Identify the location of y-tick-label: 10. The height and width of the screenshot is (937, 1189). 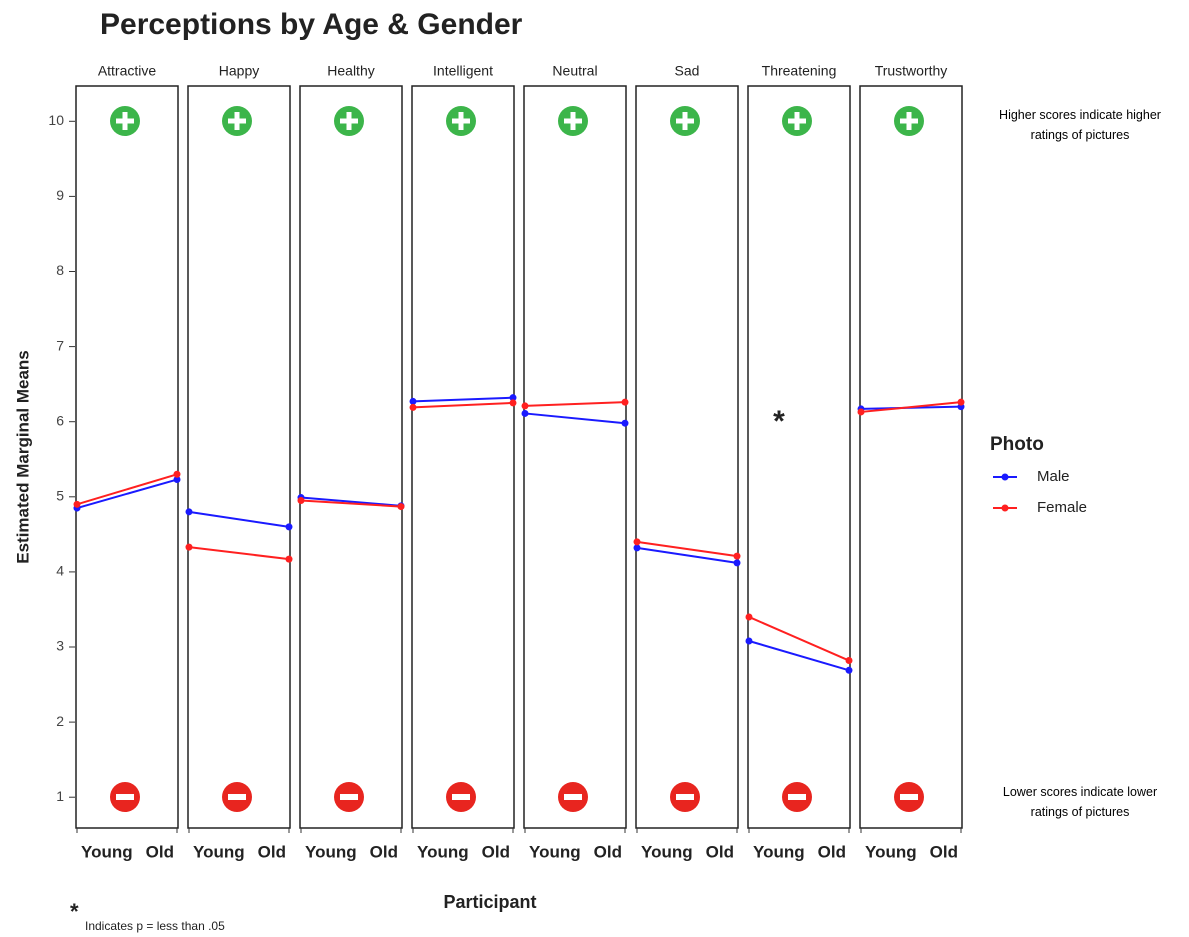
(56, 120).